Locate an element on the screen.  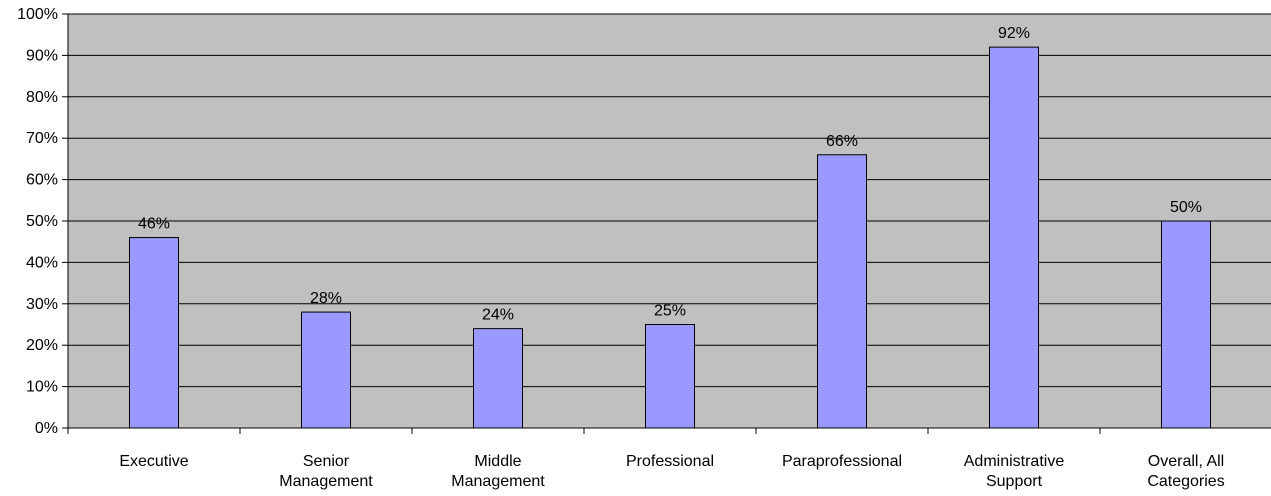
x-tick-label: Overall, All is located at coordinates (1186, 461).